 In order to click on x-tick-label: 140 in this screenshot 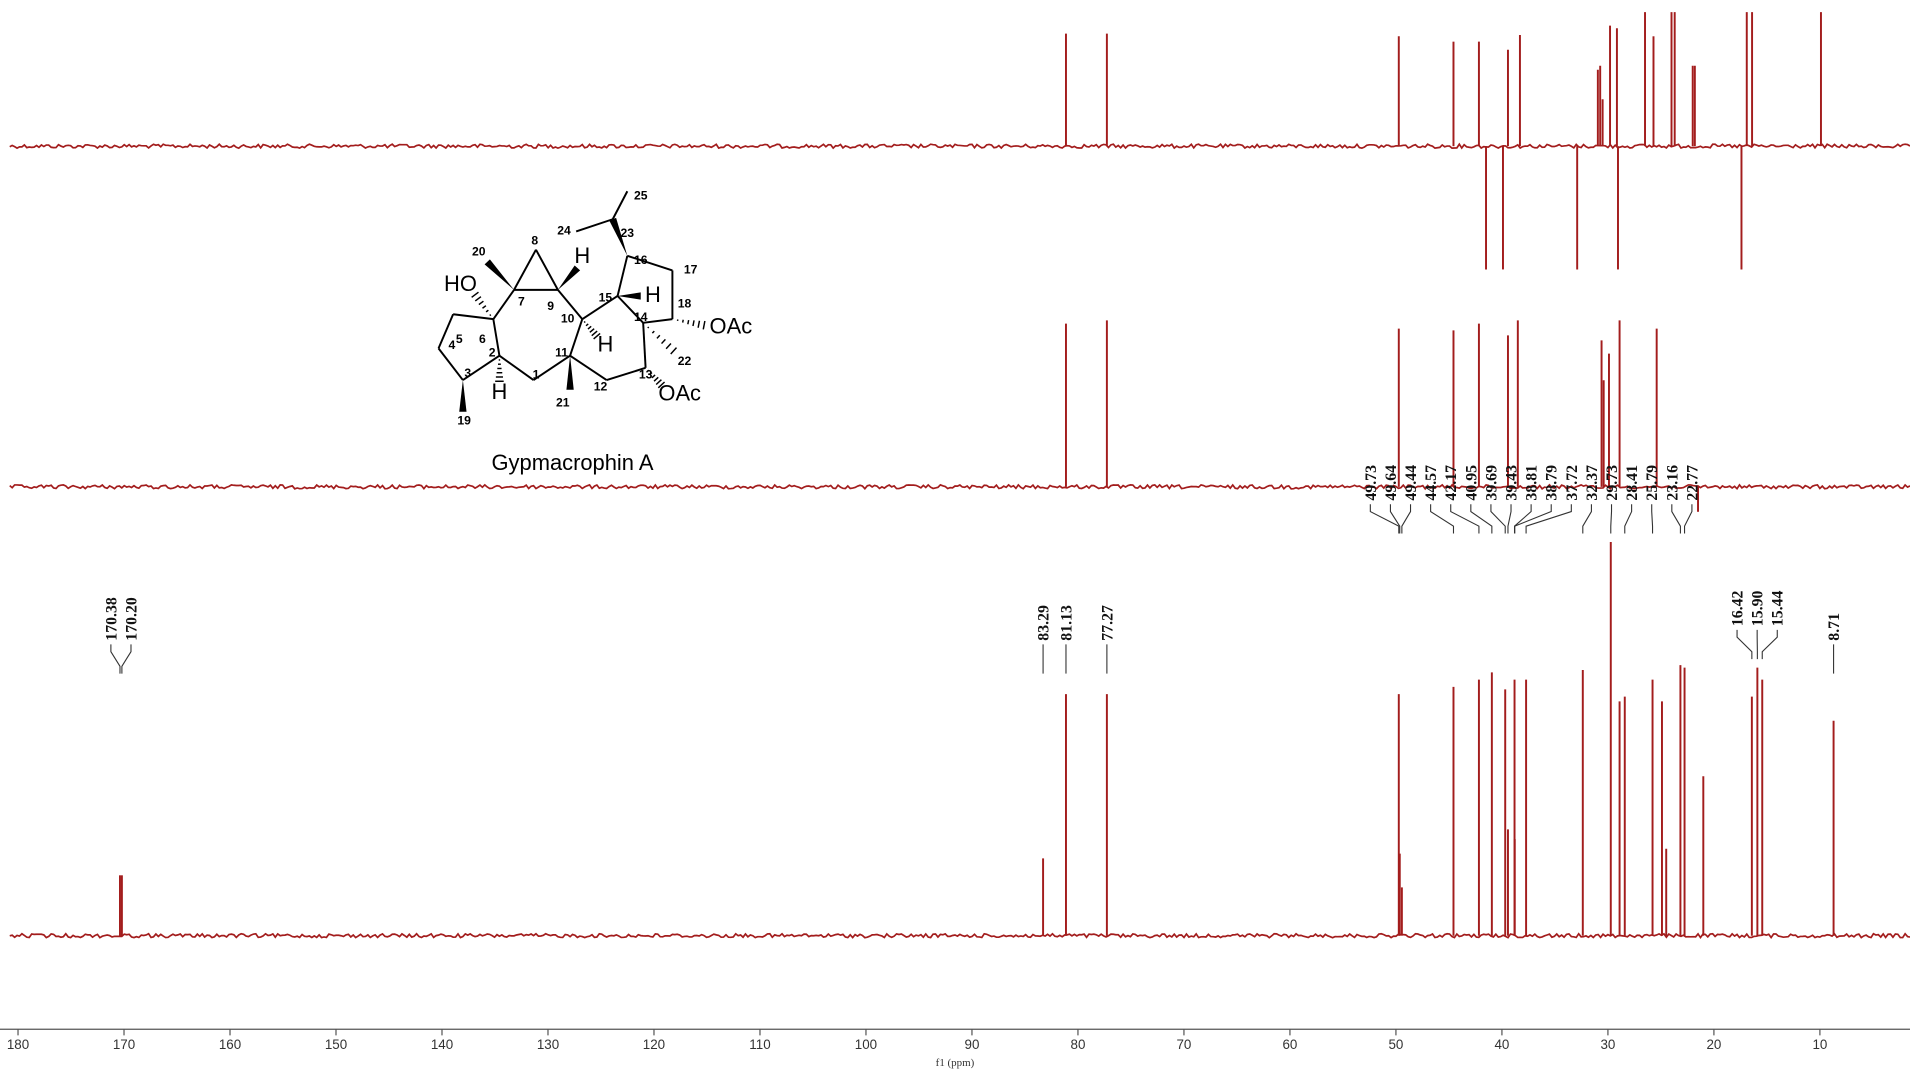, I will do `click(442, 1044)`.